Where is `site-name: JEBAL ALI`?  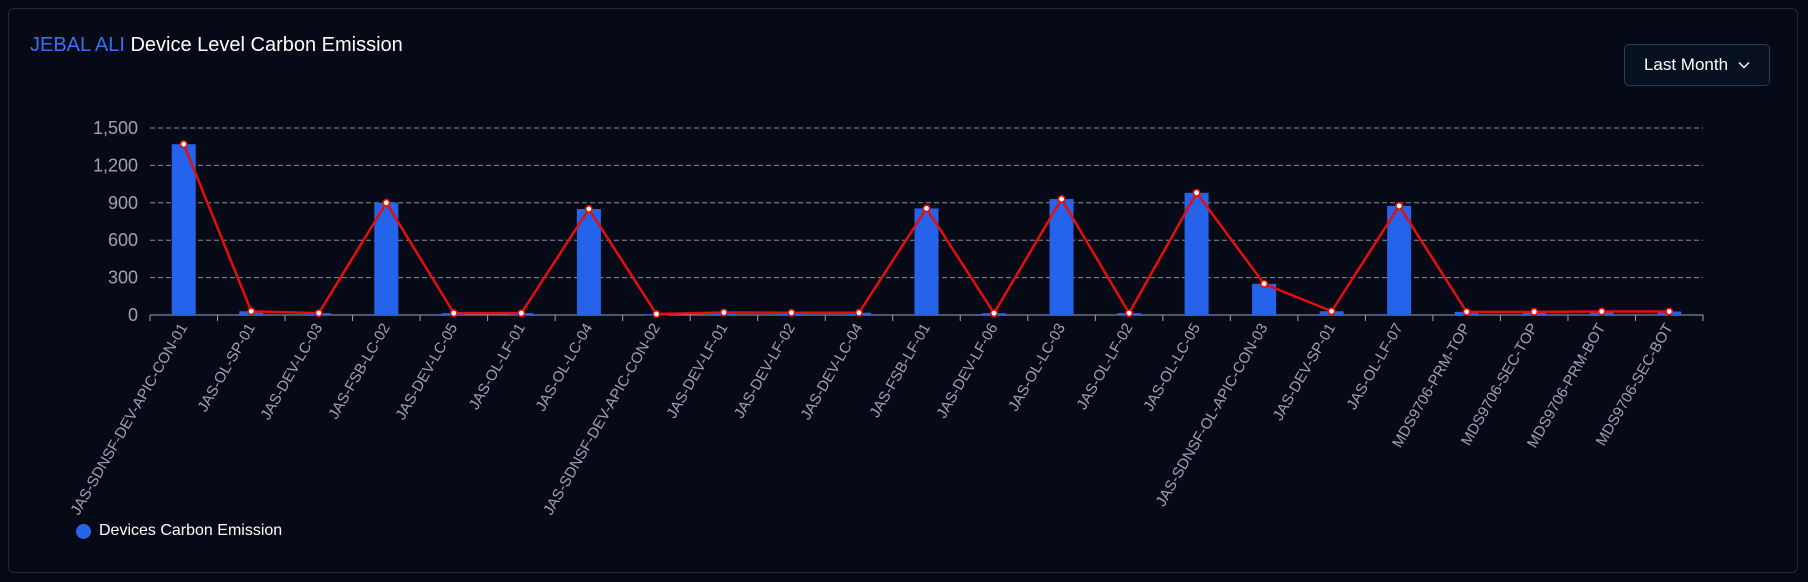 site-name: JEBAL ALI is located at coordinates (77, 45).